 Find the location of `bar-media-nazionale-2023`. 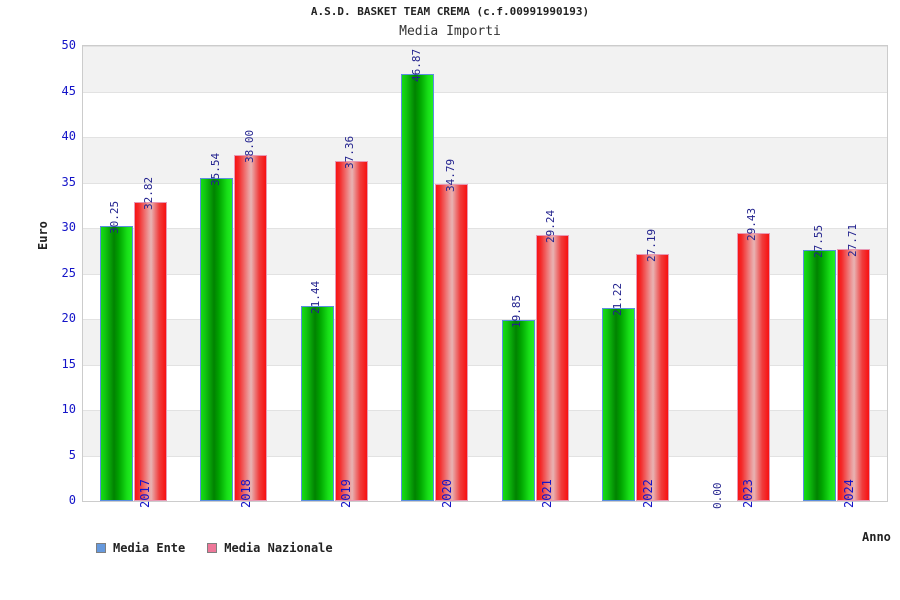

bar-media-nazionale-2023 is located at coordinates (753, 367).